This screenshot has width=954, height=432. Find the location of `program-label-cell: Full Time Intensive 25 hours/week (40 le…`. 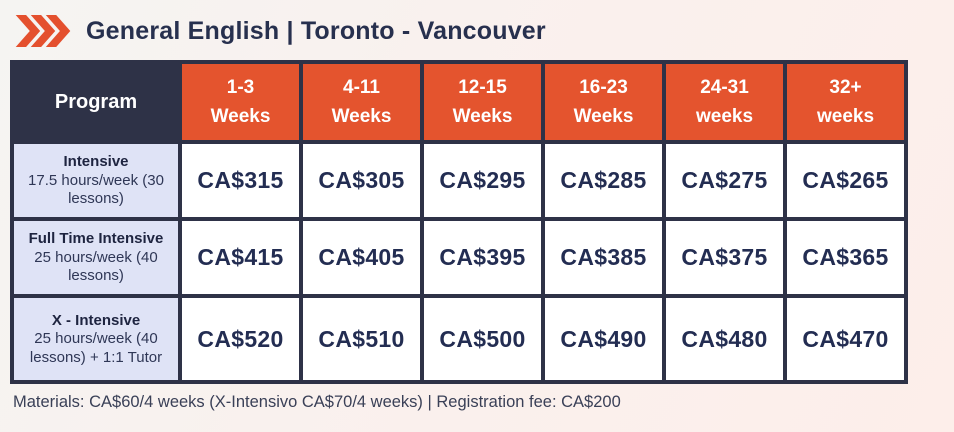

program-label-cell: Full Time Intensive 25 hours/week (40 le… is located at coordinates (96, 257).